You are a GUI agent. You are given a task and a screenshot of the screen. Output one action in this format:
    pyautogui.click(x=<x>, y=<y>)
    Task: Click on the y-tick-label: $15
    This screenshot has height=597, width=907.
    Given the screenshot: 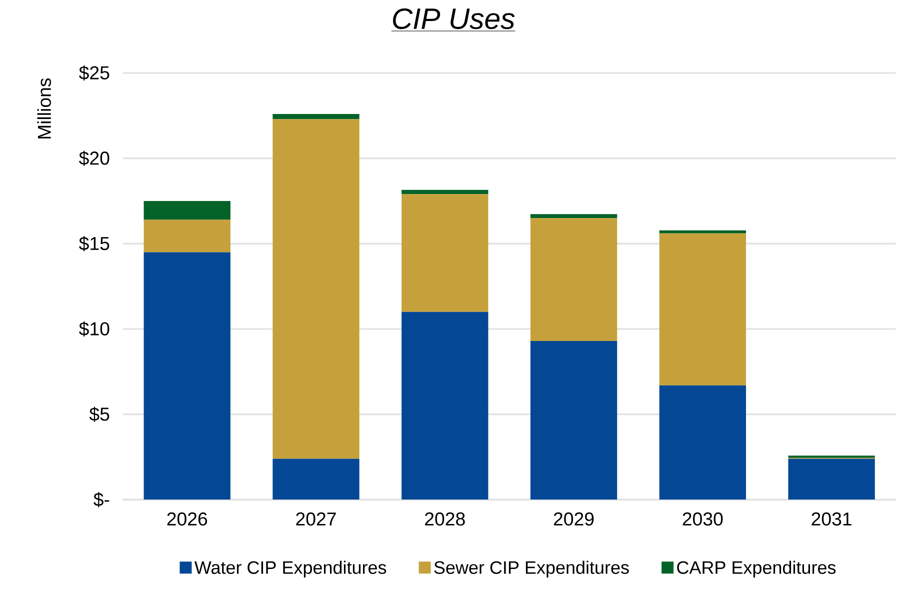 What is the action you would take?
    pyautogui.click(x=94, y=244)
    